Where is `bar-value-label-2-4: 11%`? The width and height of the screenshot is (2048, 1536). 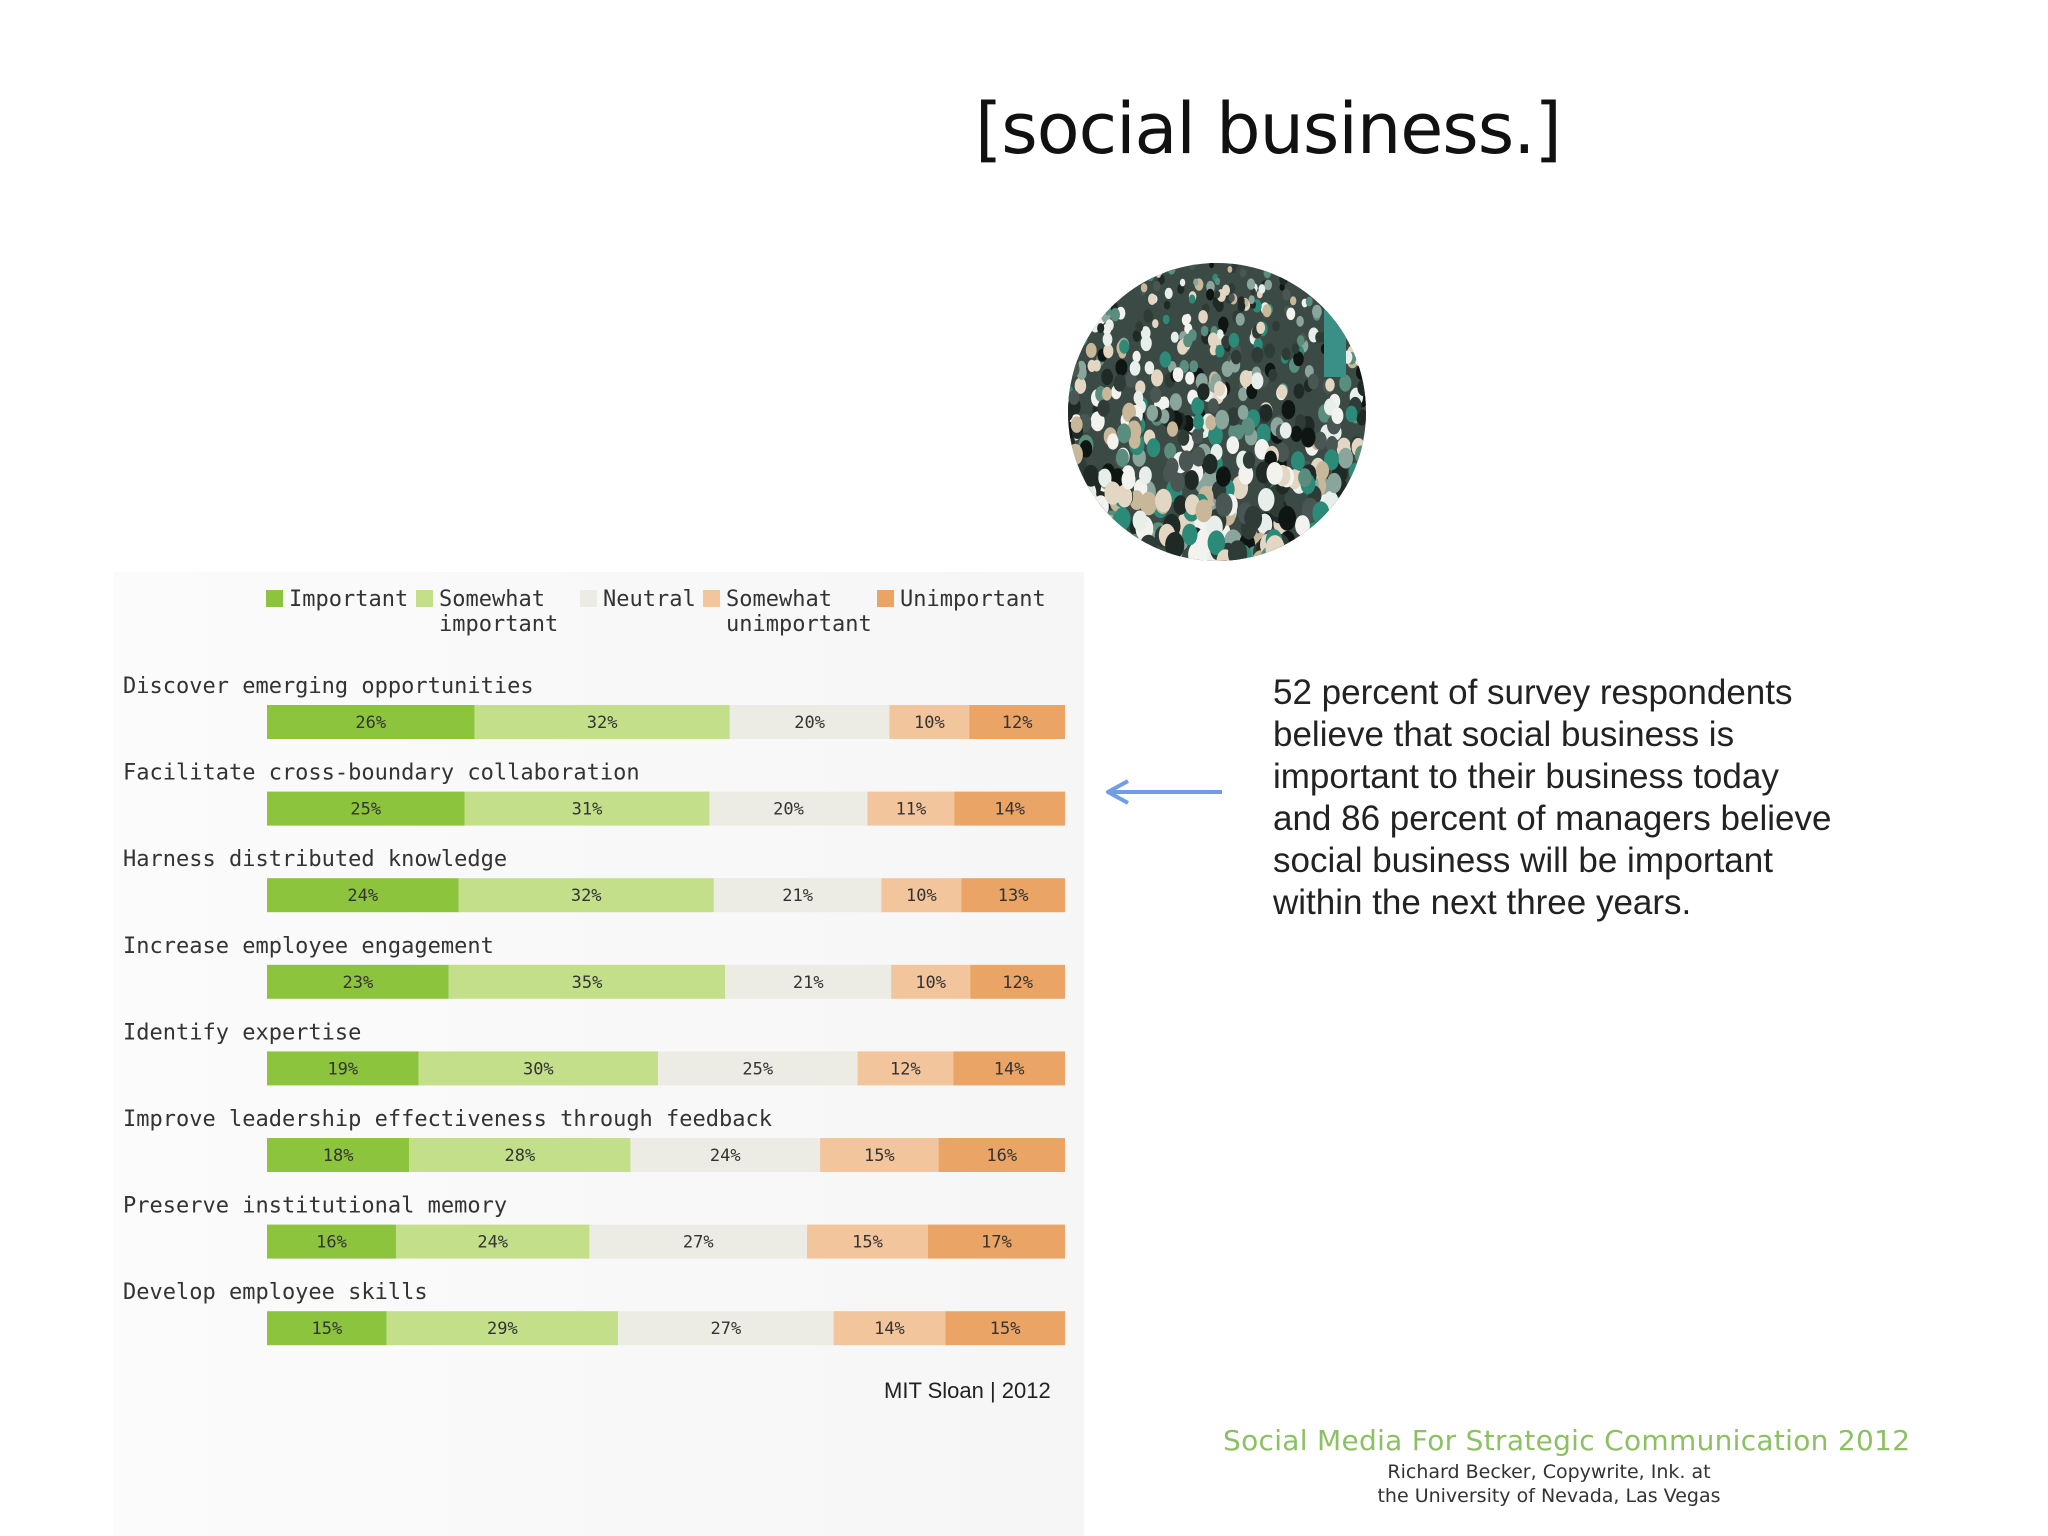
bar-value-label-2-4: 11% is located at coordinates (911, 810).